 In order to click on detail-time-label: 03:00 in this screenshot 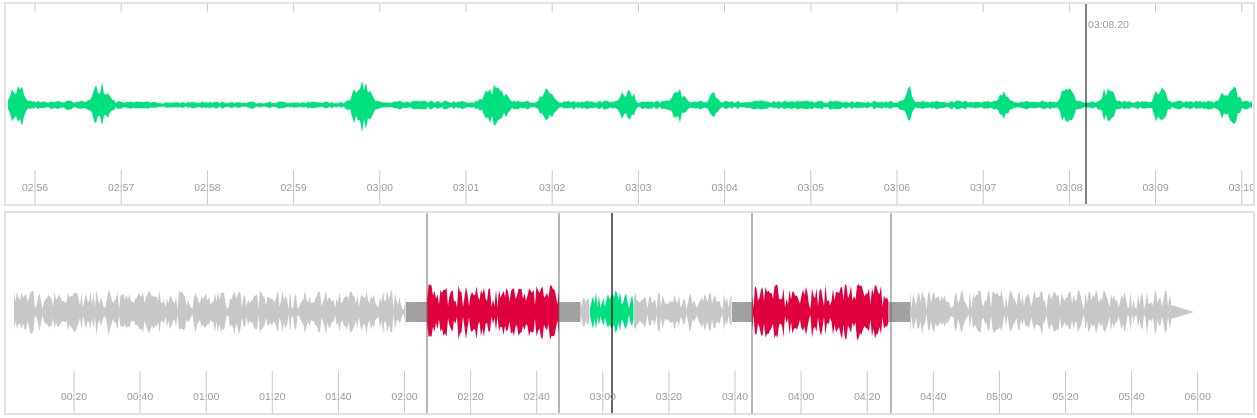, I will do `click(380, 188)`.